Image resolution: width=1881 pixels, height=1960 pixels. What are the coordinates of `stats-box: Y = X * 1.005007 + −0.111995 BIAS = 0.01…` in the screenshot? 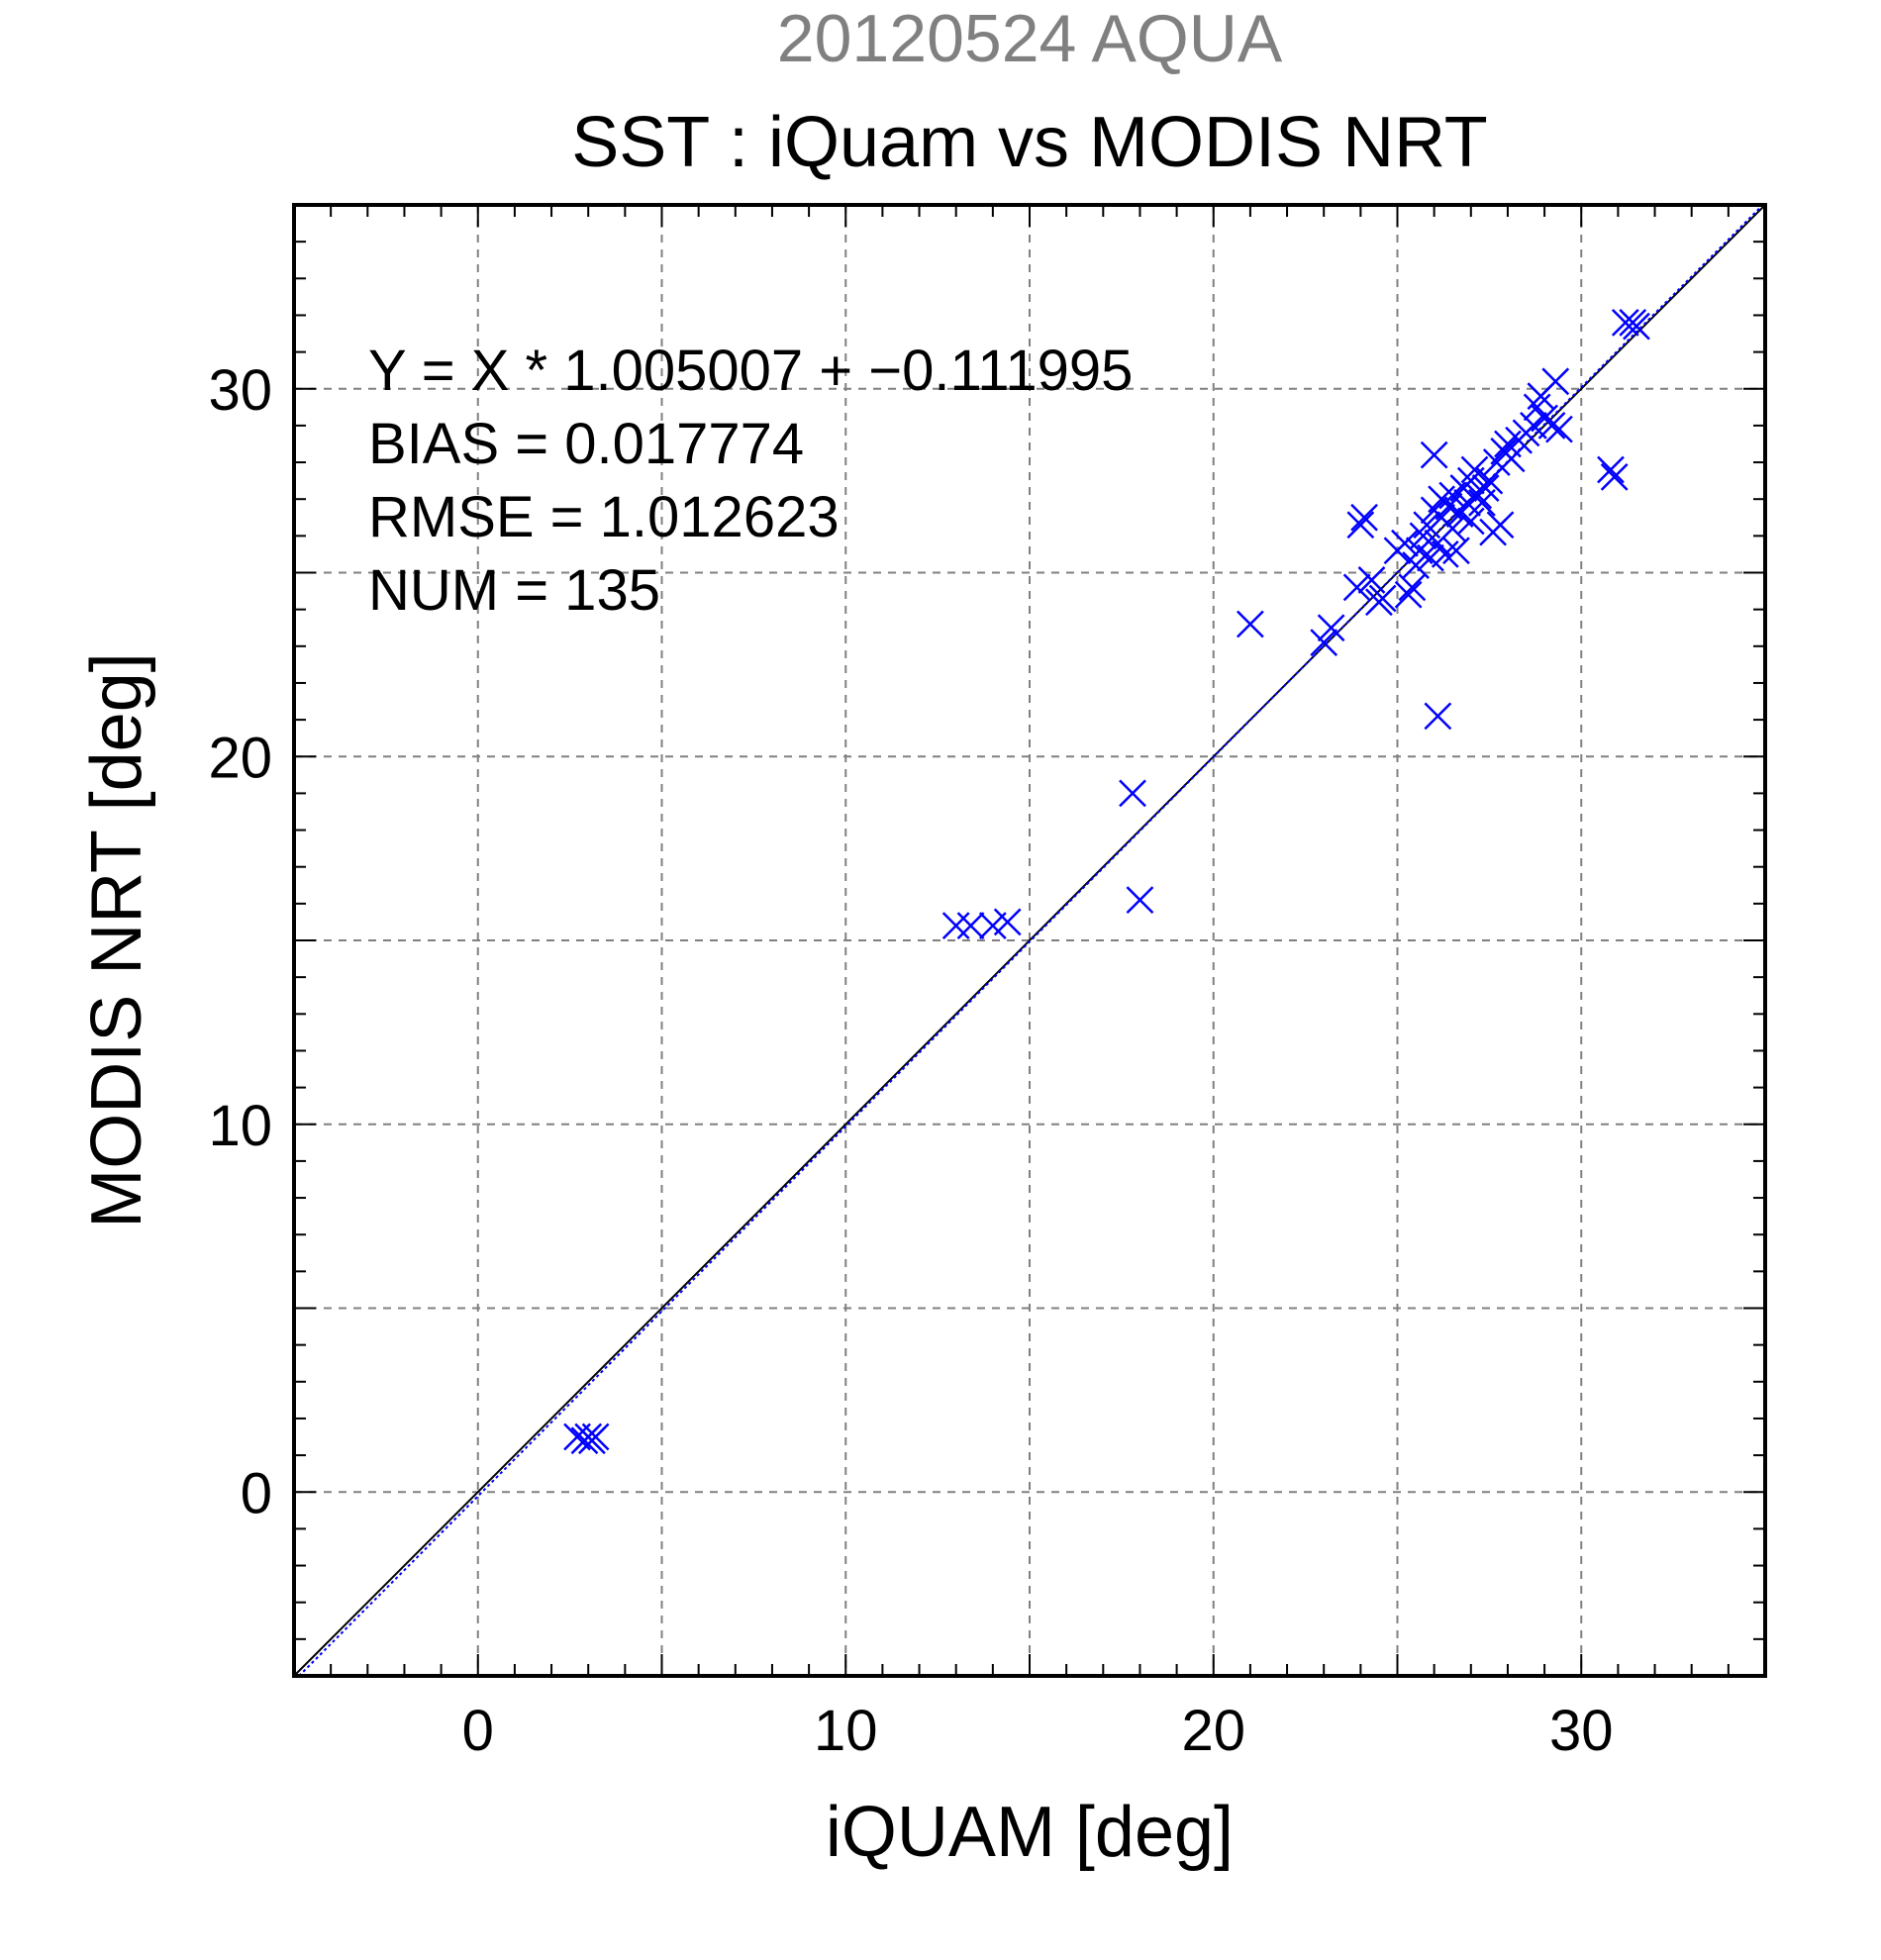 It's located at (750, 481).